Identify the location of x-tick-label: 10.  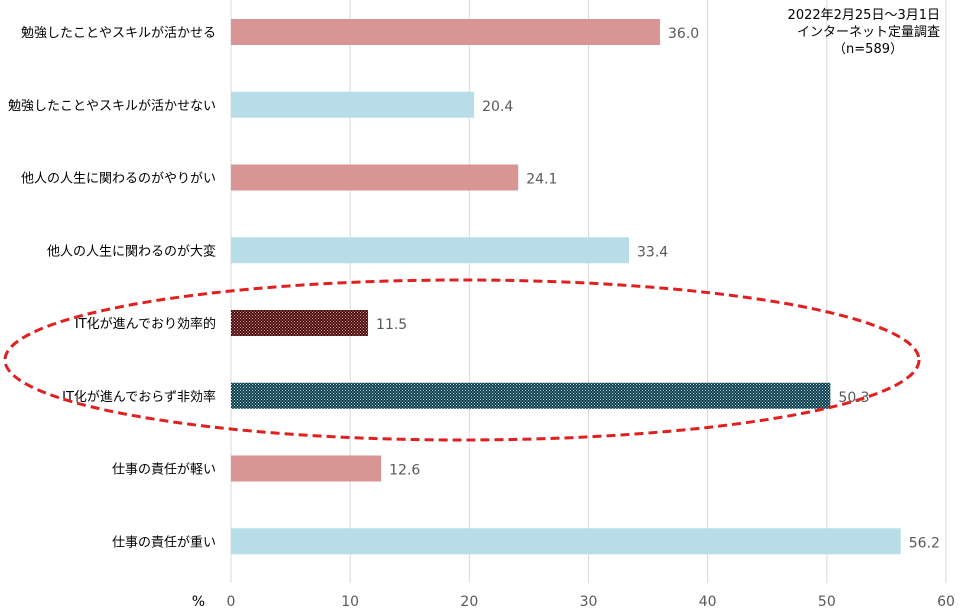
(350, 602).